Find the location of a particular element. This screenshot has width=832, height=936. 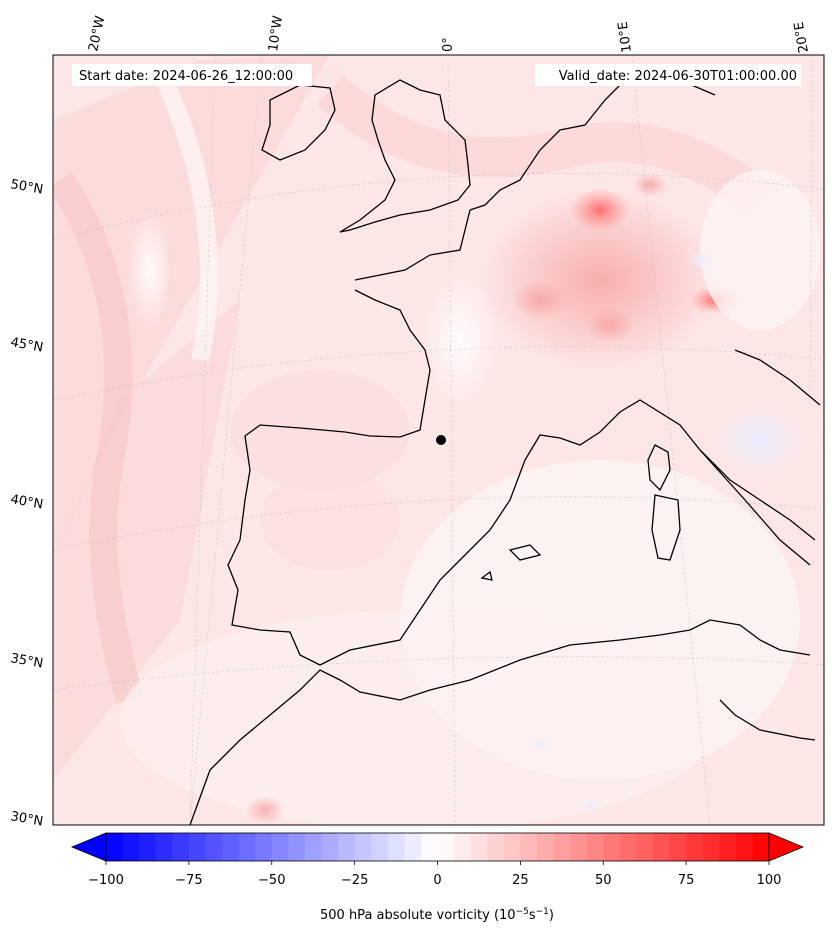

start-date-annotation: Start date: 2024-06-26_12:00:00 is located at coordinates (192, 75).